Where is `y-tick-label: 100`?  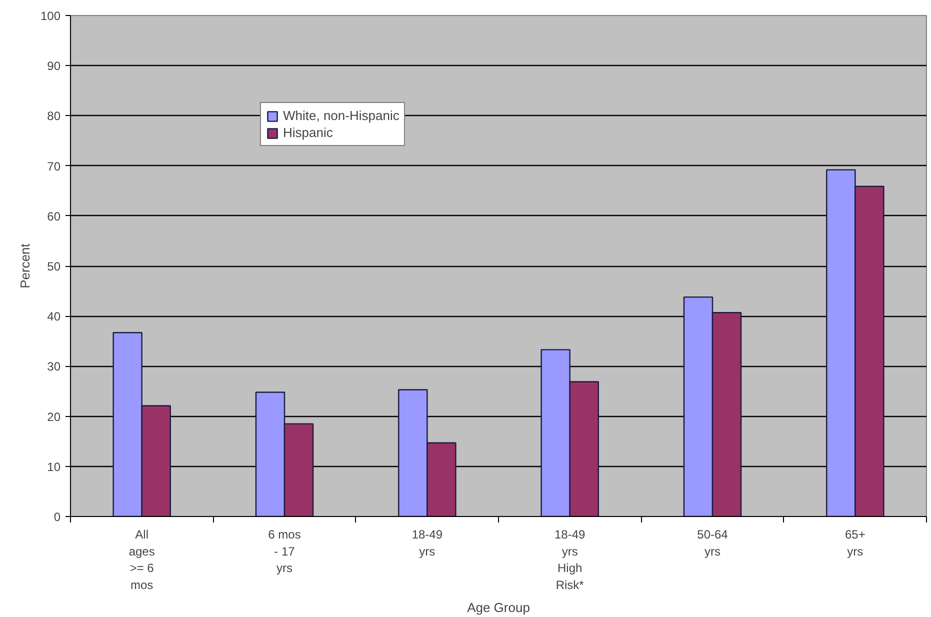
y-tick-label: 100 is located at coordinates (50, 16).